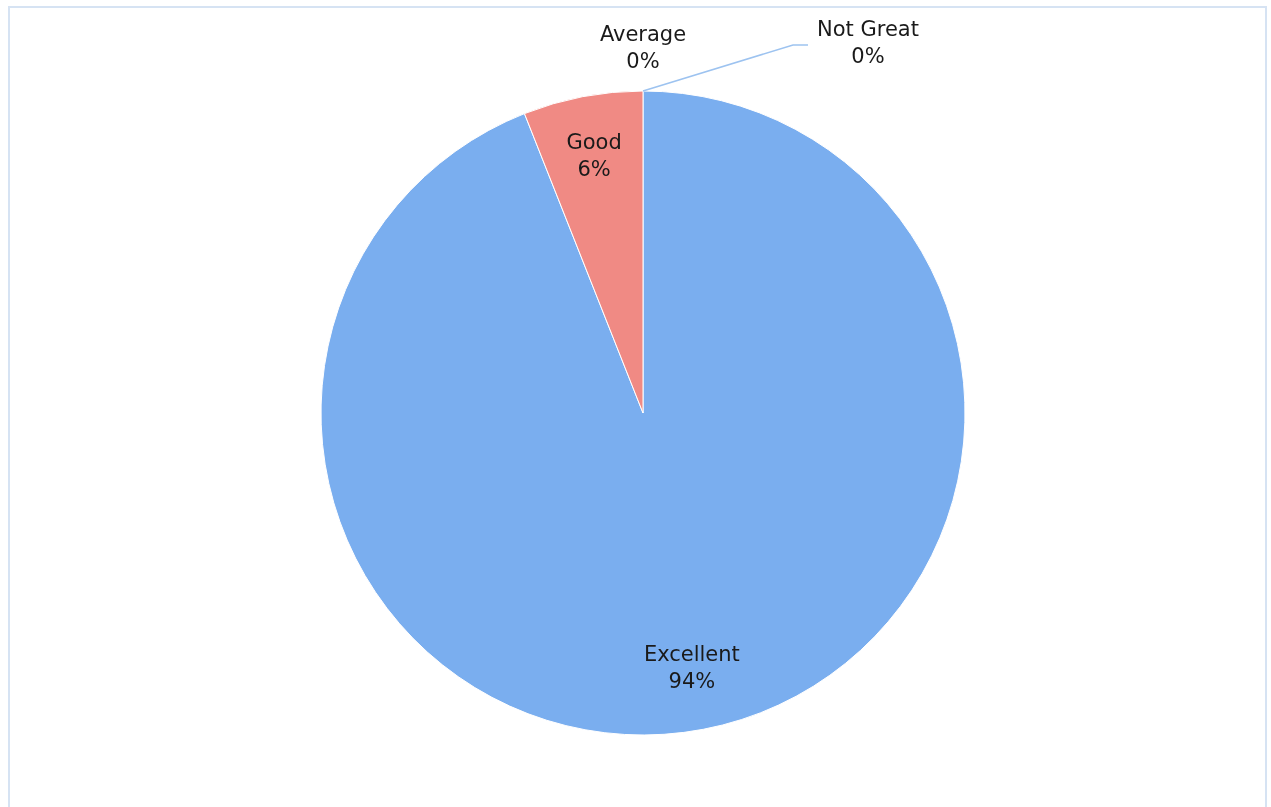 This screenshot has height=807, width=1271. What do you see at coordinates (643, 34) in the screenshot?
I see `category-label: Average` at bounding box center [643, 34].